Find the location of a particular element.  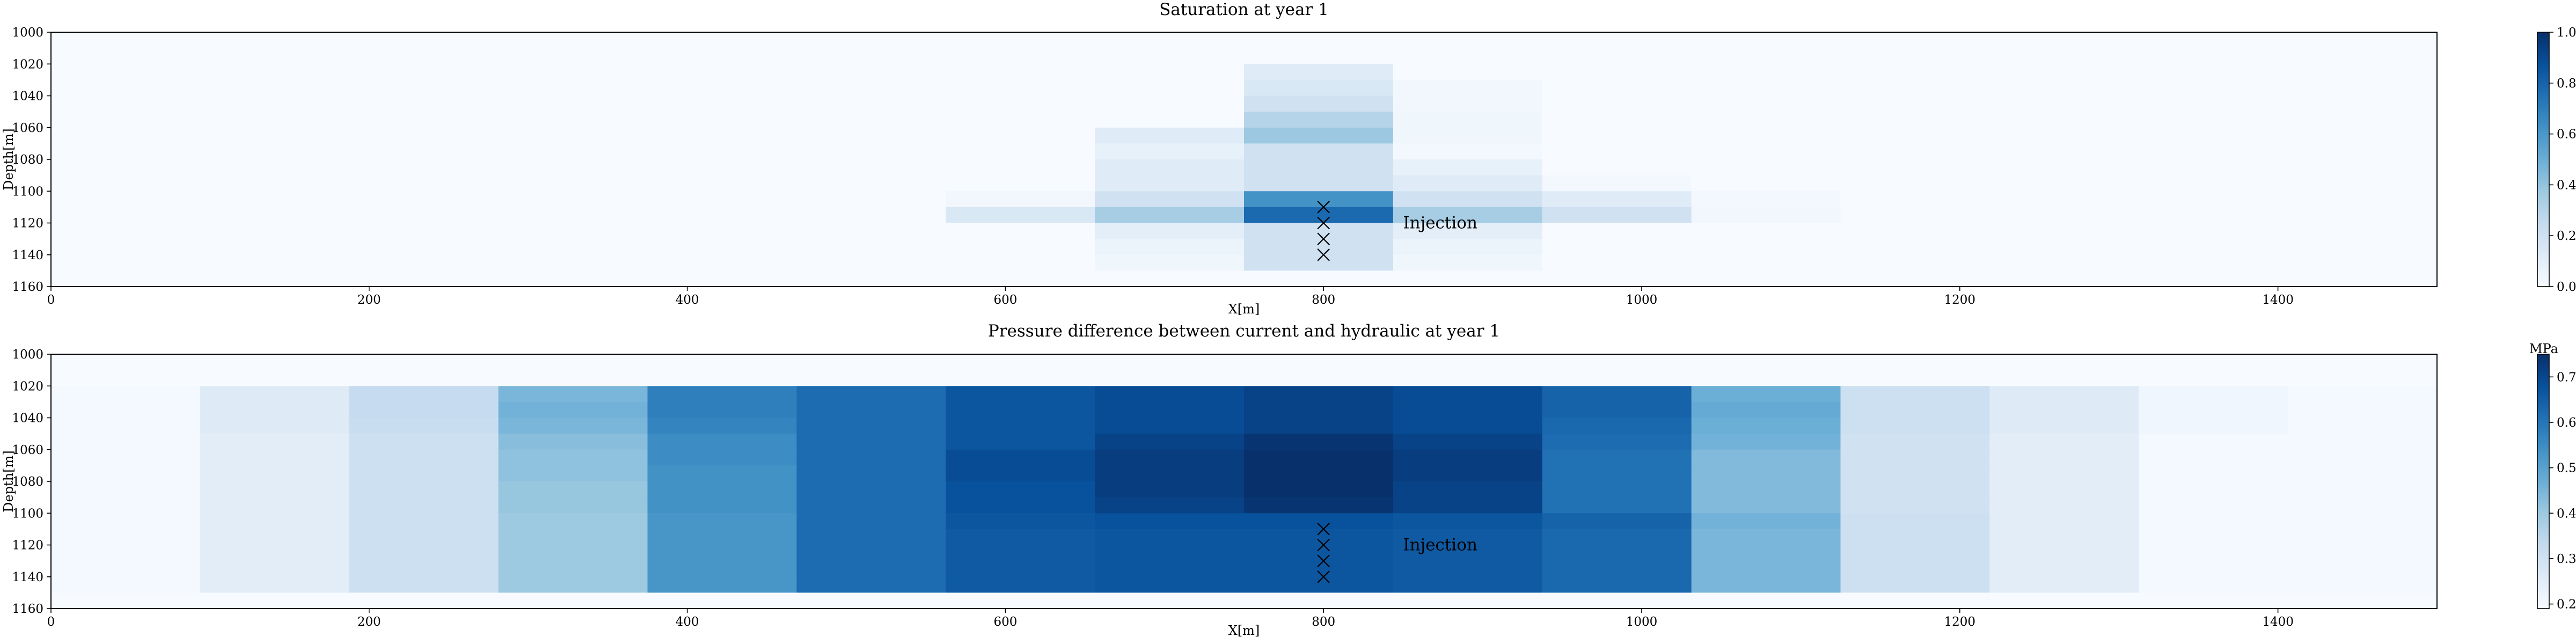

x-tick-label: 0 is located at coordinates (51, 622).